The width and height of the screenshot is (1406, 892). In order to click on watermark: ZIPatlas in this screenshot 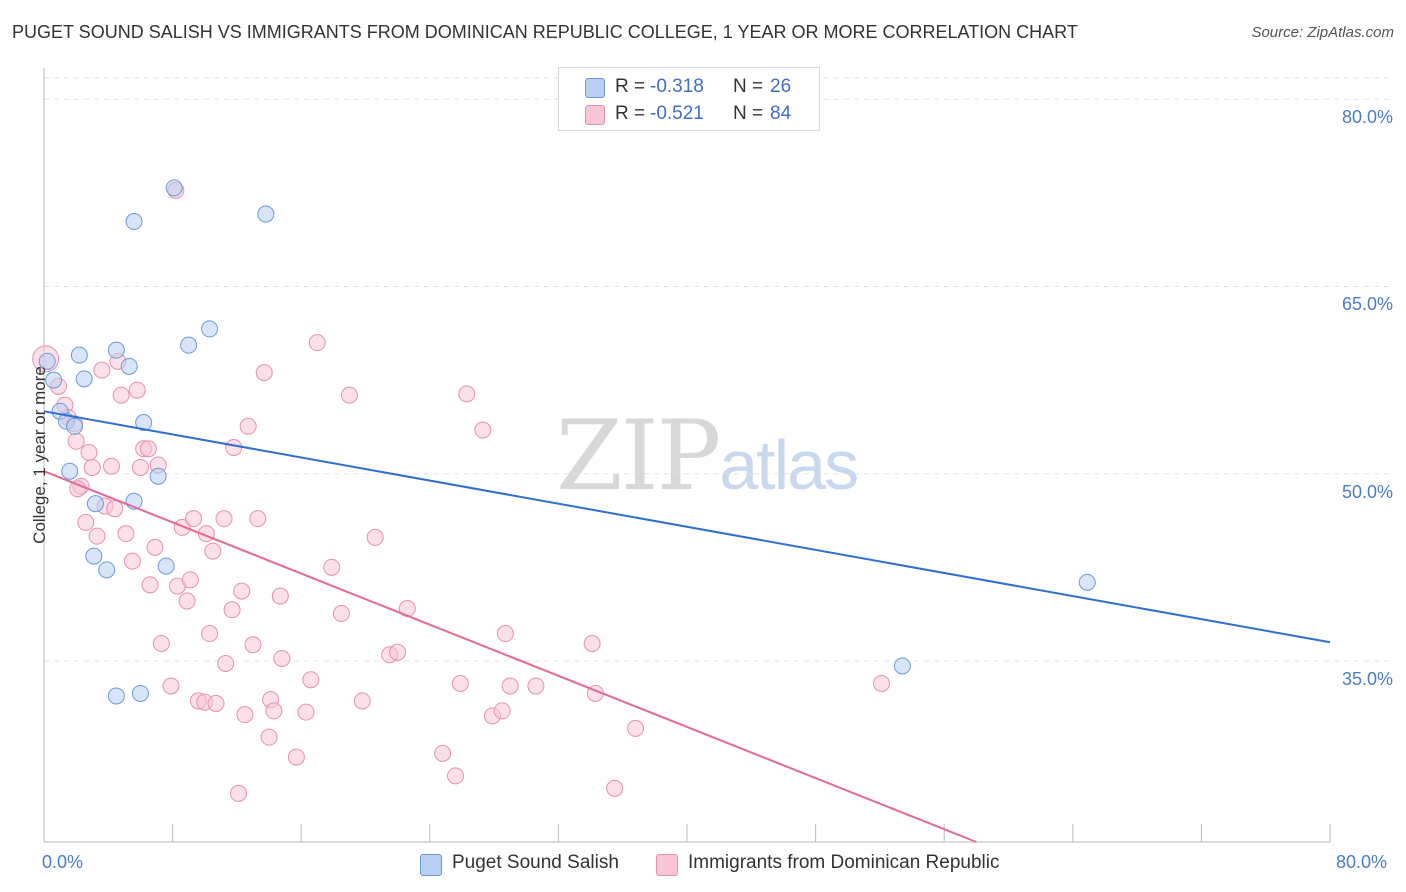, I will do `click(707, 456)`.